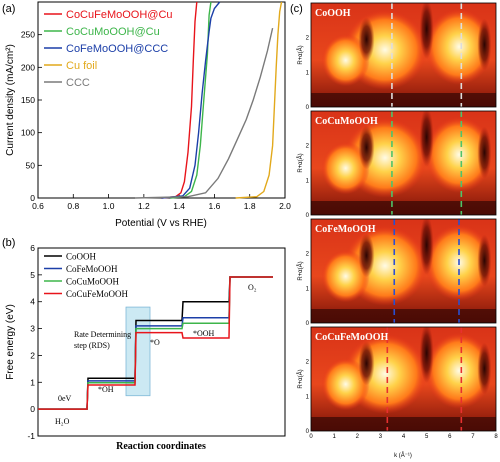 This screenshot has height=462, width=500. What do you see at coordinates (311, 437) in the screenshot?
I see `wt-x-tick-label: 0` at bounding box center [311, 437].